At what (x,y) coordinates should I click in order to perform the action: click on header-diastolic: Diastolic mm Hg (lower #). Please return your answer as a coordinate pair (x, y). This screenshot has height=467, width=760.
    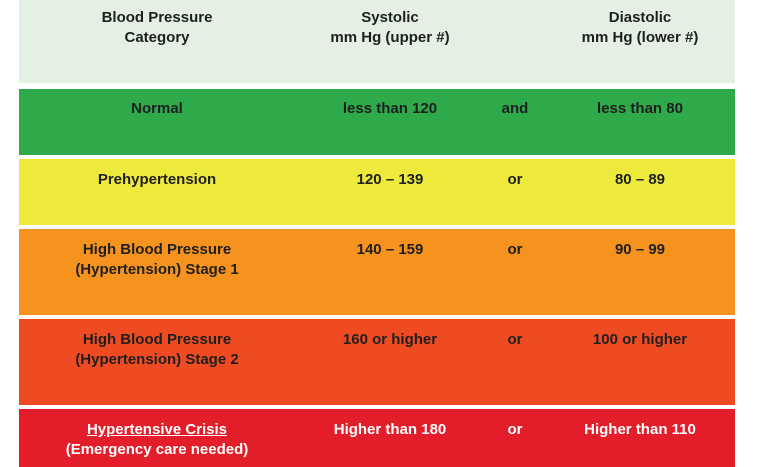
    Looking at the image, I should click on (640, 28).